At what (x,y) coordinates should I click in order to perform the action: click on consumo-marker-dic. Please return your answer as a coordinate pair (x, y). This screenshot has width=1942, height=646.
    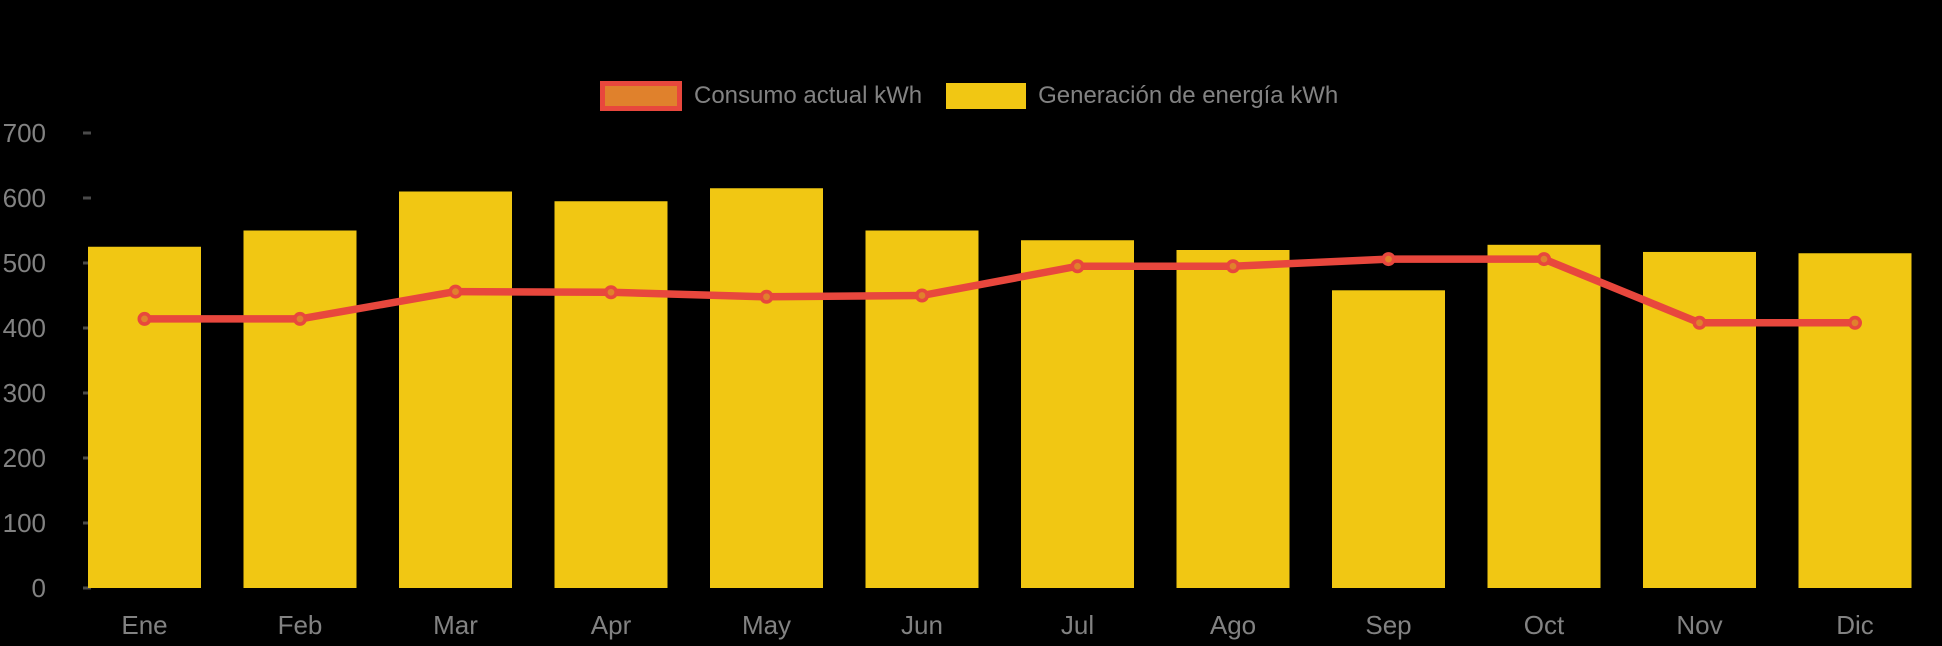
    Looking at the image, I should click on (1855, 322).